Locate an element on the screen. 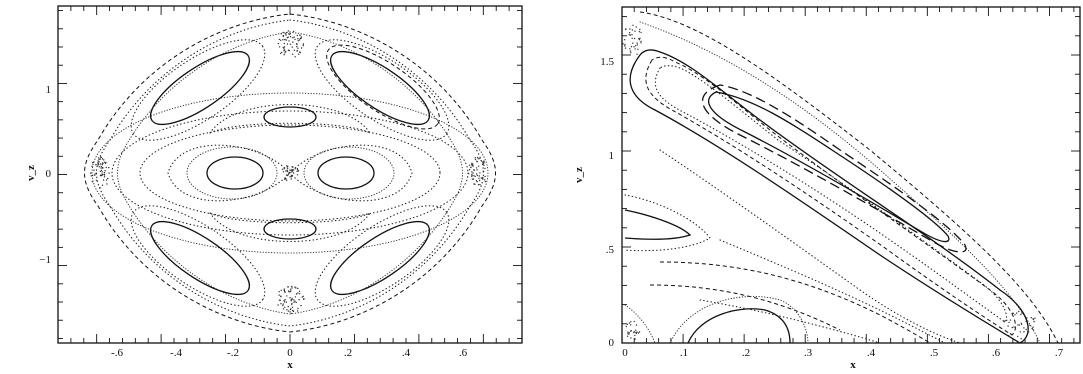  right-x-tick-label: .6 is located at coordinates (996, 353).